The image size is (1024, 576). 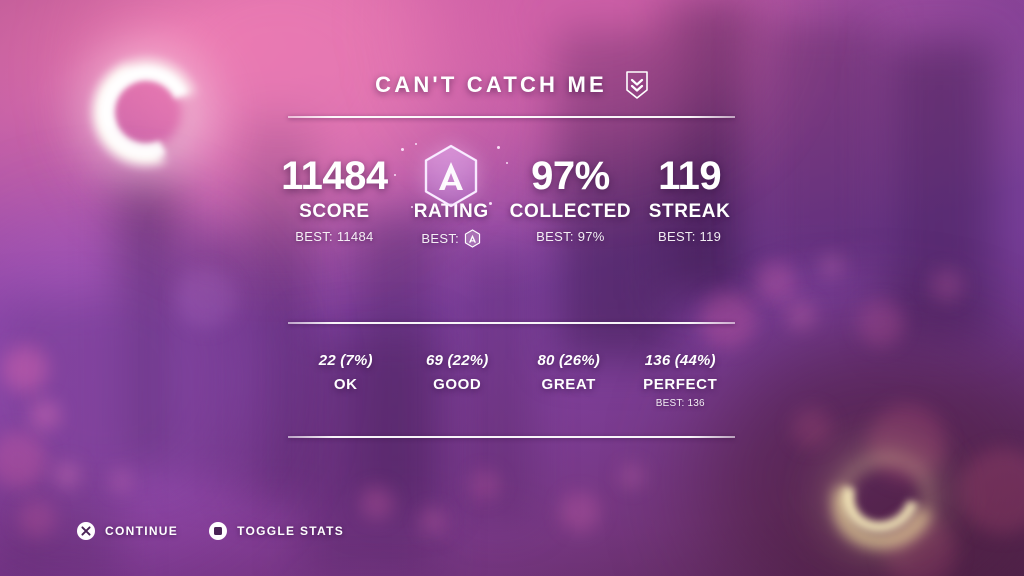 I want to click on rating-badge-container, so click(x=451, y=175).